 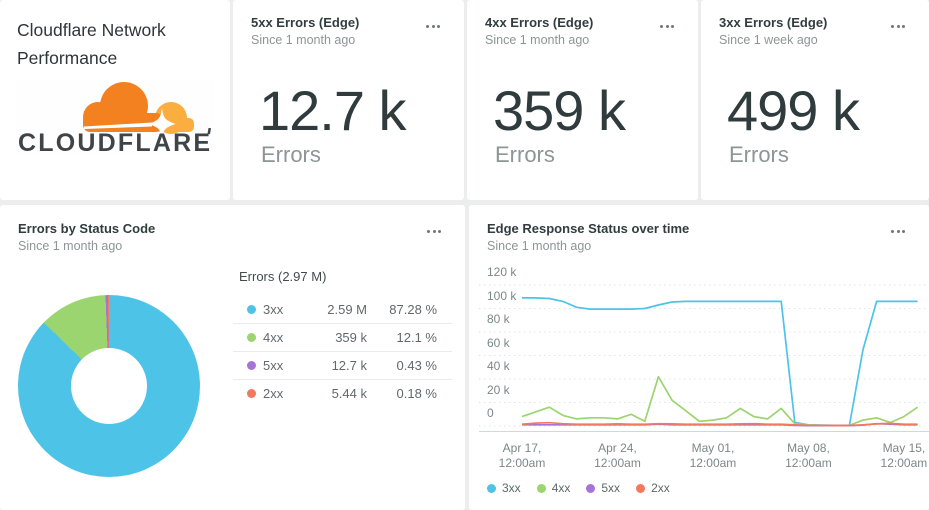 I want to click on panel-title: Edge Response Status over time, so click(x=588, y=228).